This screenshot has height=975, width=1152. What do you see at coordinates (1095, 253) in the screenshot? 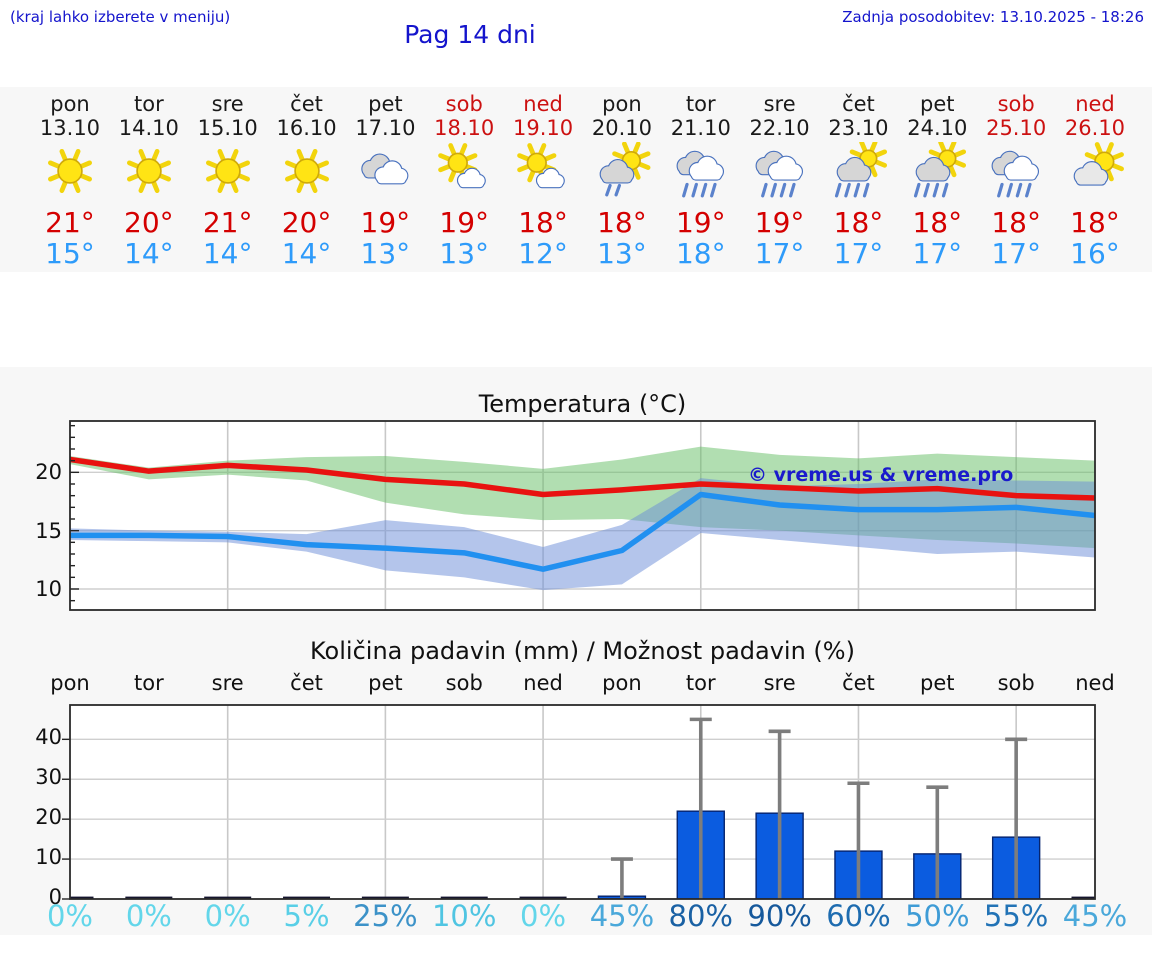
I see `day-min-temp: 16°` at bounding box center [1095, 253].